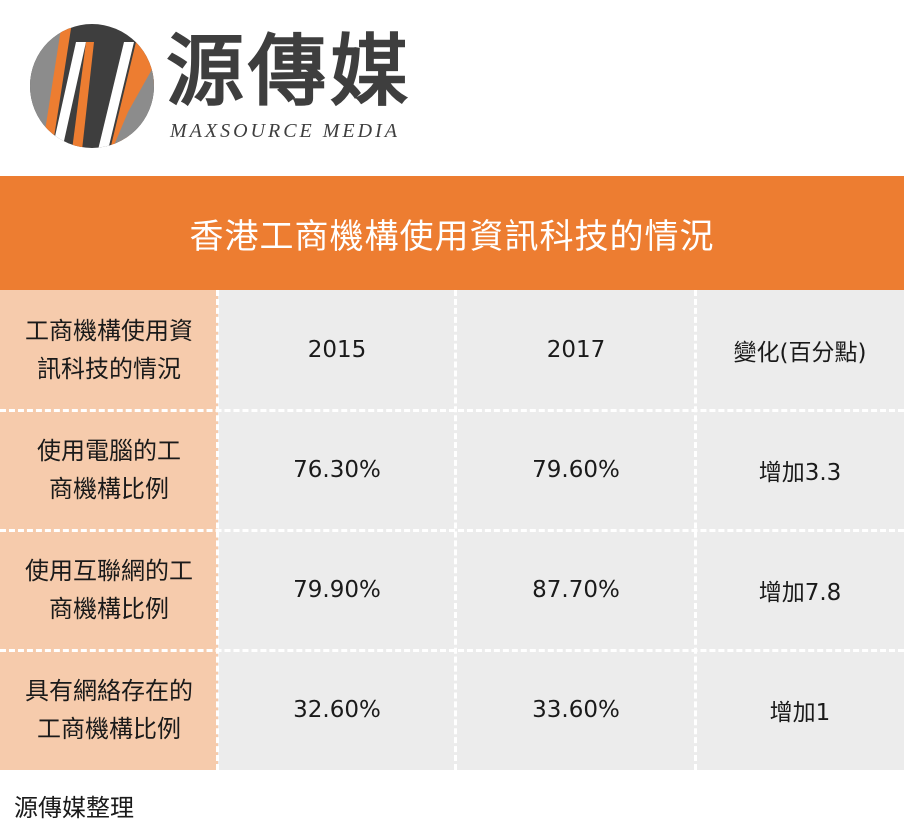 The height and width of the screenshot is (836, 904). What do you see at coordinates (109, 470) in the screenshot?
I see `row-label: 使用電腦的工 商機構比例` at bounding box center [109, 470].